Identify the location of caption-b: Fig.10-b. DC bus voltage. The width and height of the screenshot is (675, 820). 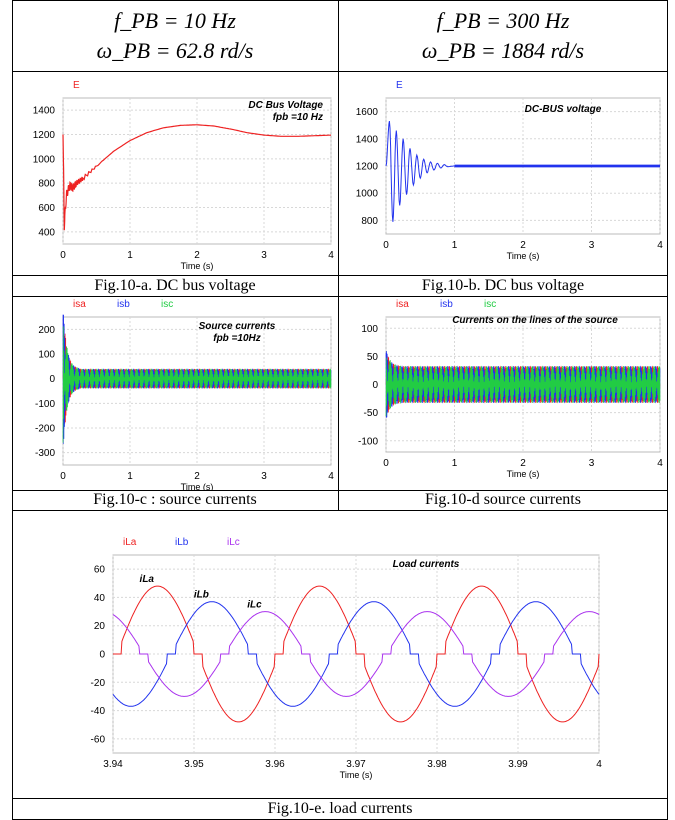
(503, 285).